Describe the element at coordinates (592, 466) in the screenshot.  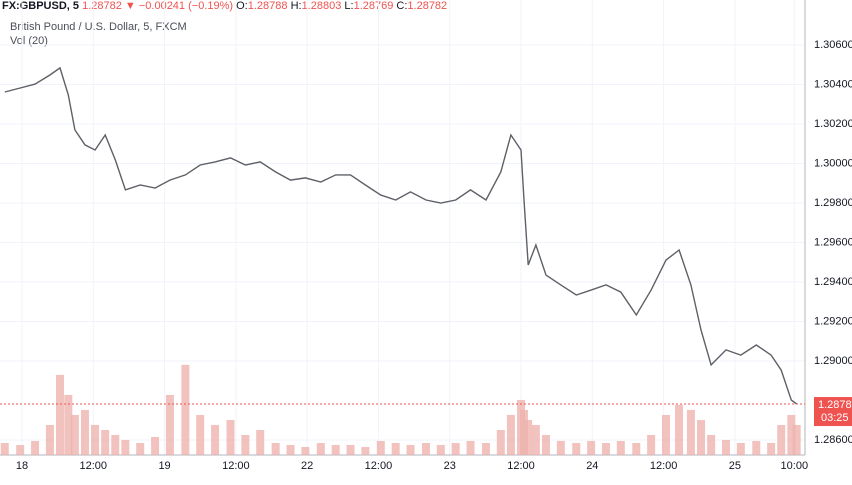
I see `x-tick-label: 24` at that location.